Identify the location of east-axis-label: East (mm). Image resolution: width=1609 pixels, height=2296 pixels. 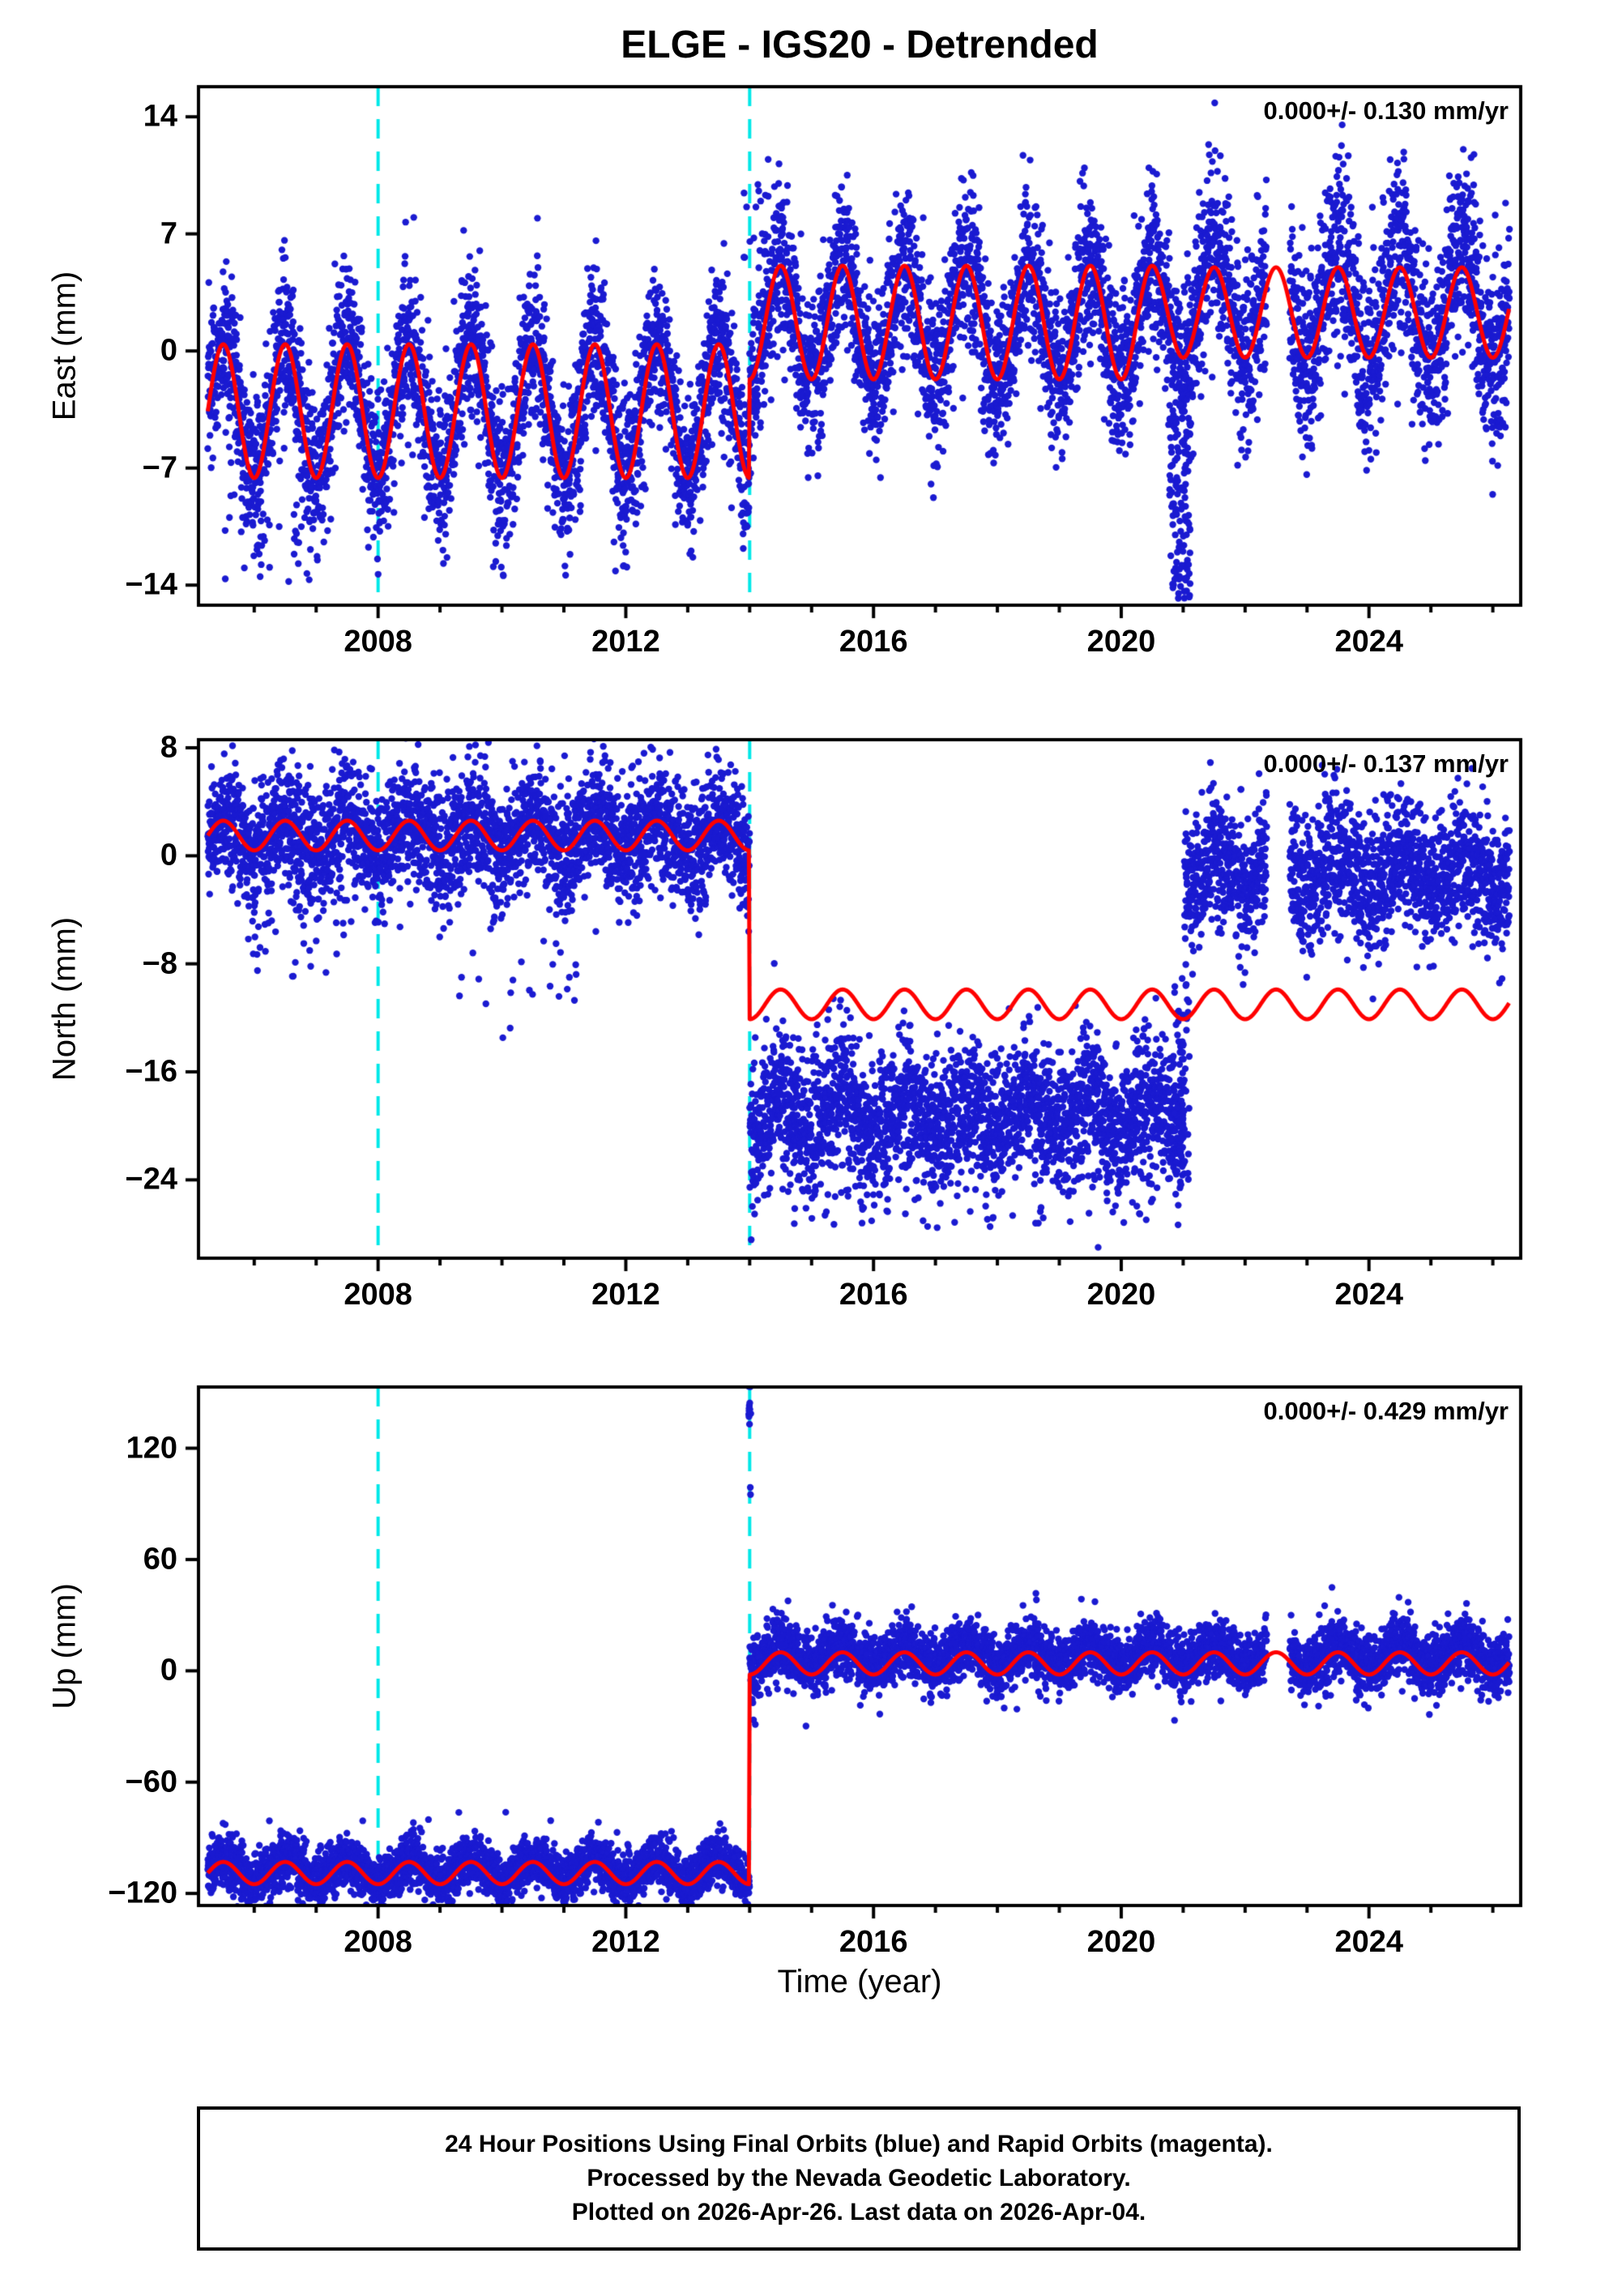
(64, 346).